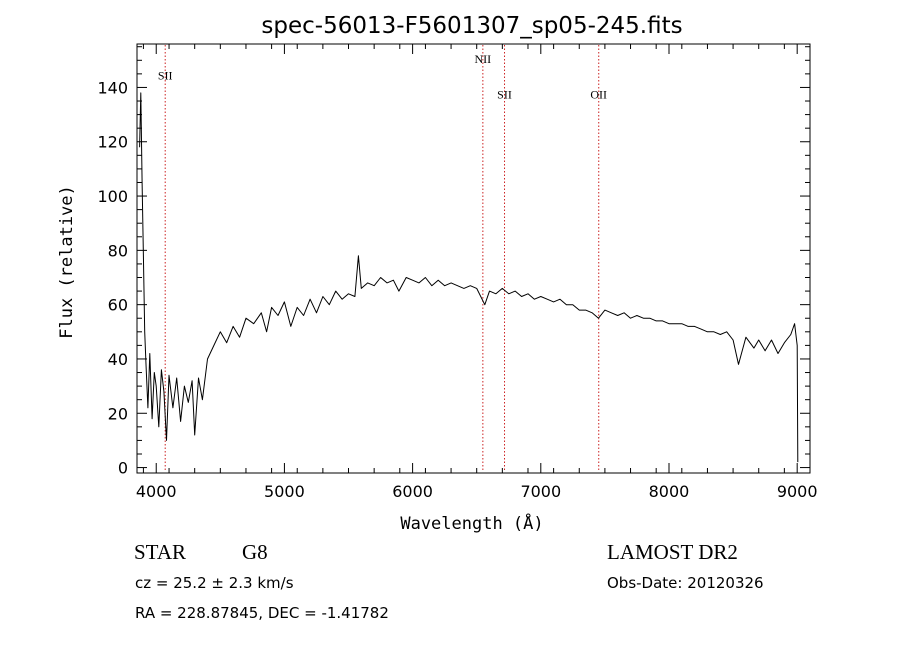 Image resolution: width=900 pixels, height=649 pixels. I want to click on object-class: STAR, so click(160, 552).